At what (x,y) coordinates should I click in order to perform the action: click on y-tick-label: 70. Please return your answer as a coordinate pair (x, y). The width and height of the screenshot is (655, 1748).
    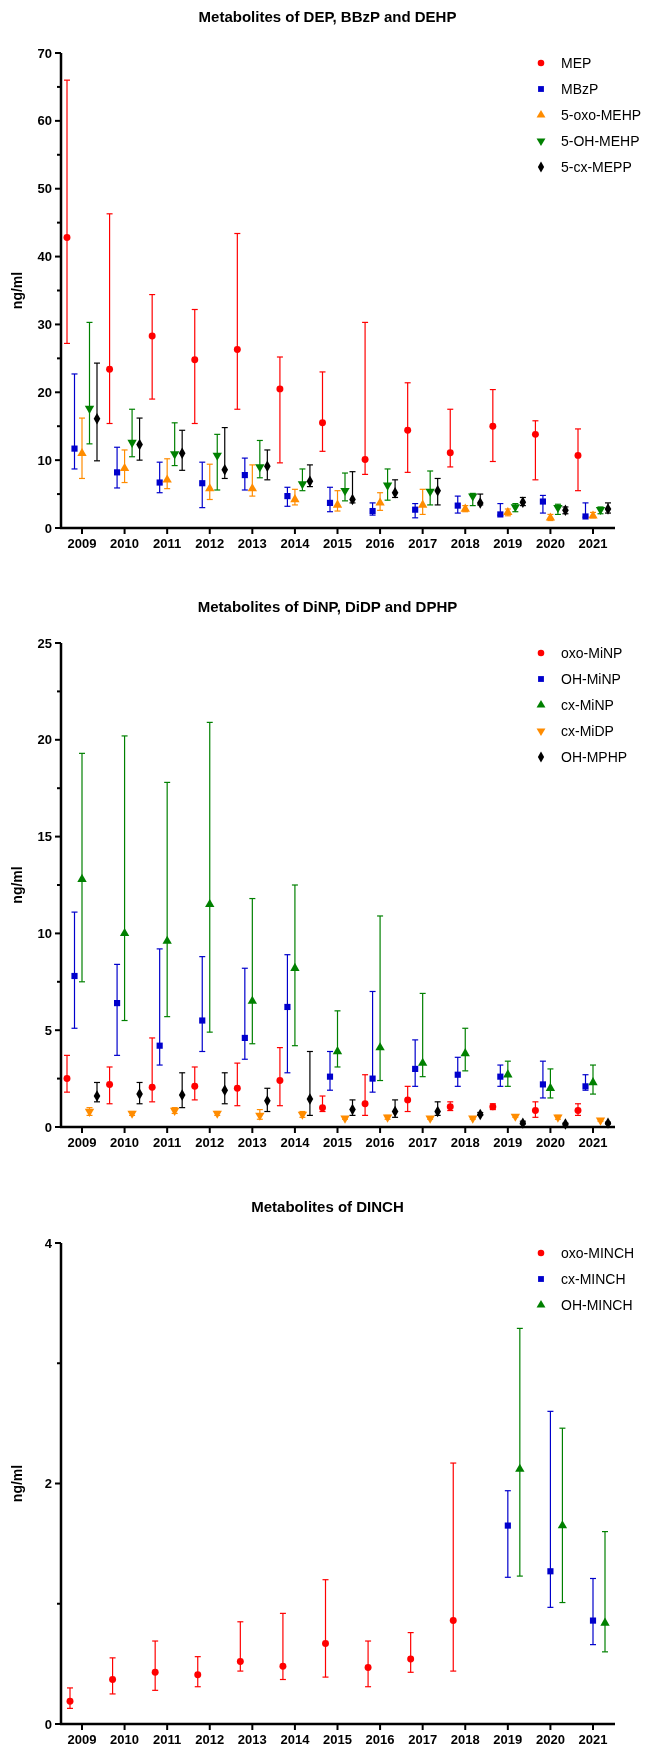
    Looking at the image, I should click on (44, 53).